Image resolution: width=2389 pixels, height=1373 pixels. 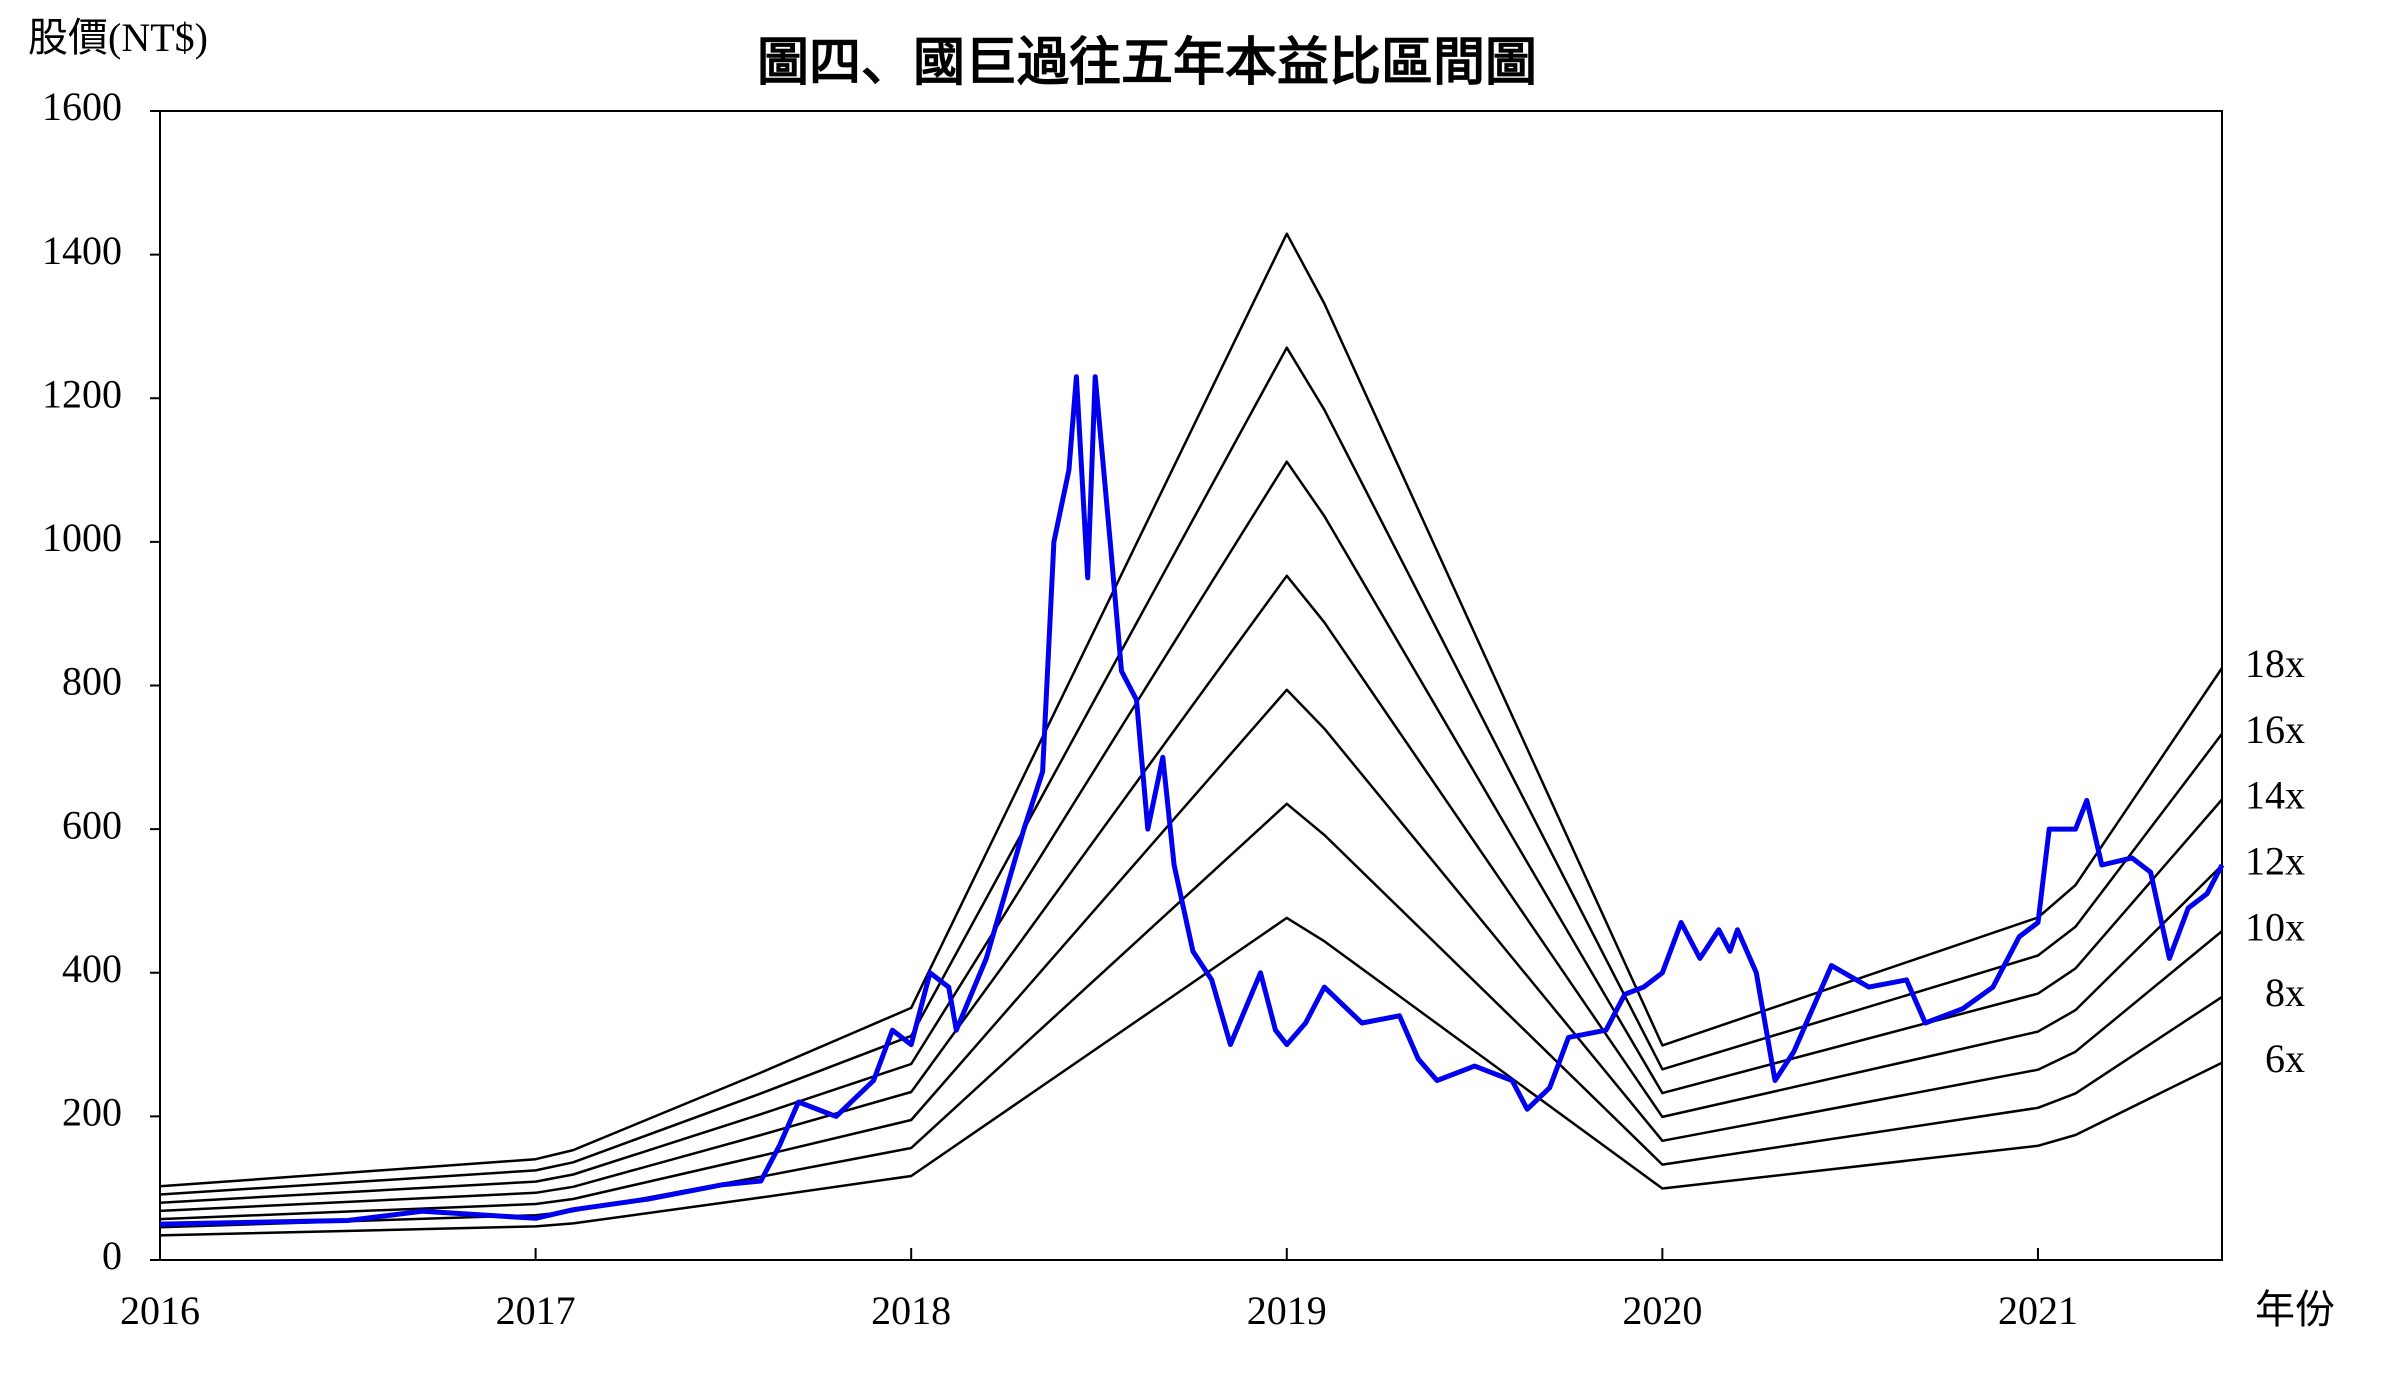 I want to click on y-tick-label: 400, so click(x=92, y=968).